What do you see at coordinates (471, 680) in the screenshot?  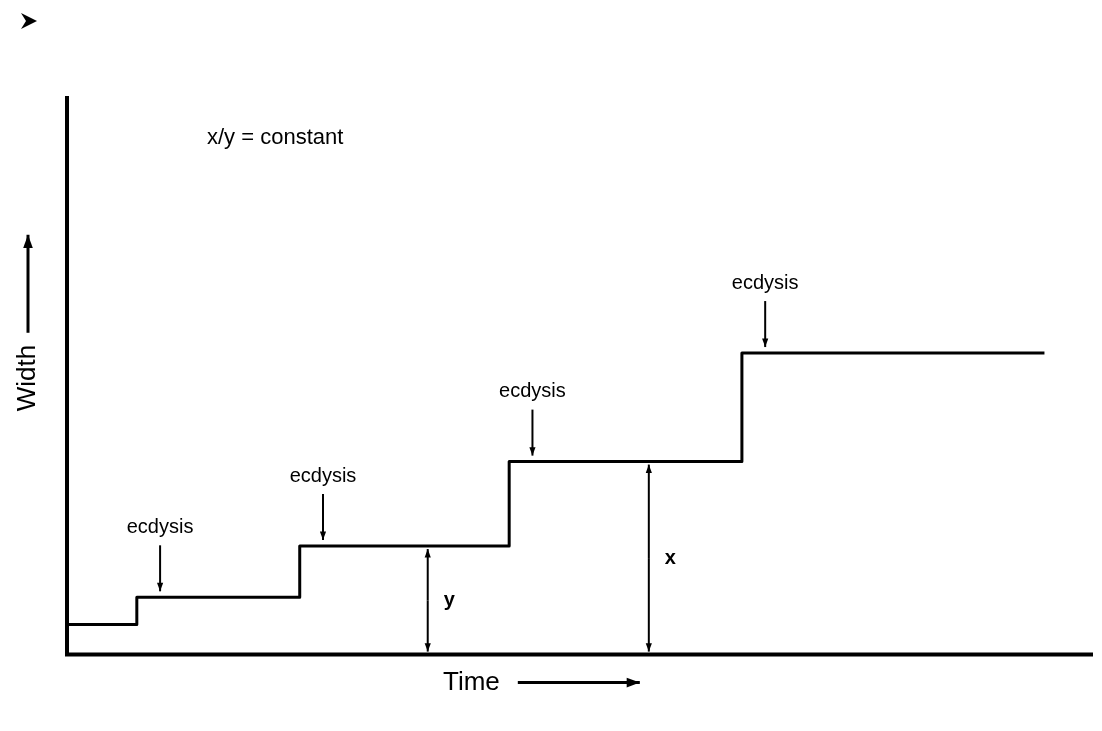 I see `x-axis-title: Time` at bounding box center [471, 680].